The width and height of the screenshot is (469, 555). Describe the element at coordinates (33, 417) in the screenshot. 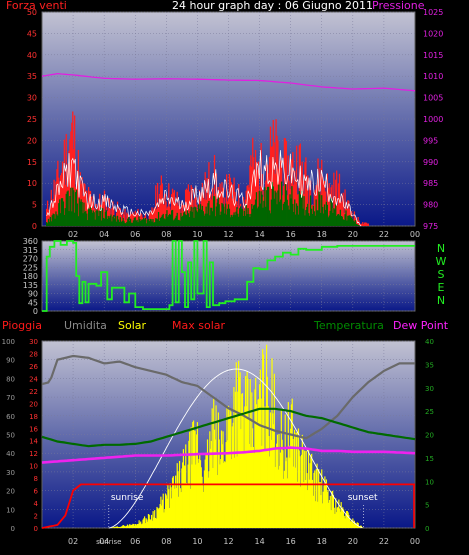

I see `rain-y-tick: 18` at that location.